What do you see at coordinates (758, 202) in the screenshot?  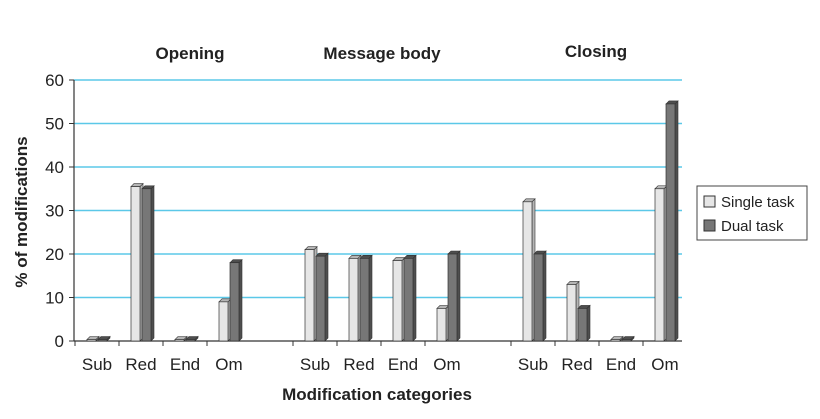 I see `legend-label-single-task: Single task` at bounding box center [758, 202].